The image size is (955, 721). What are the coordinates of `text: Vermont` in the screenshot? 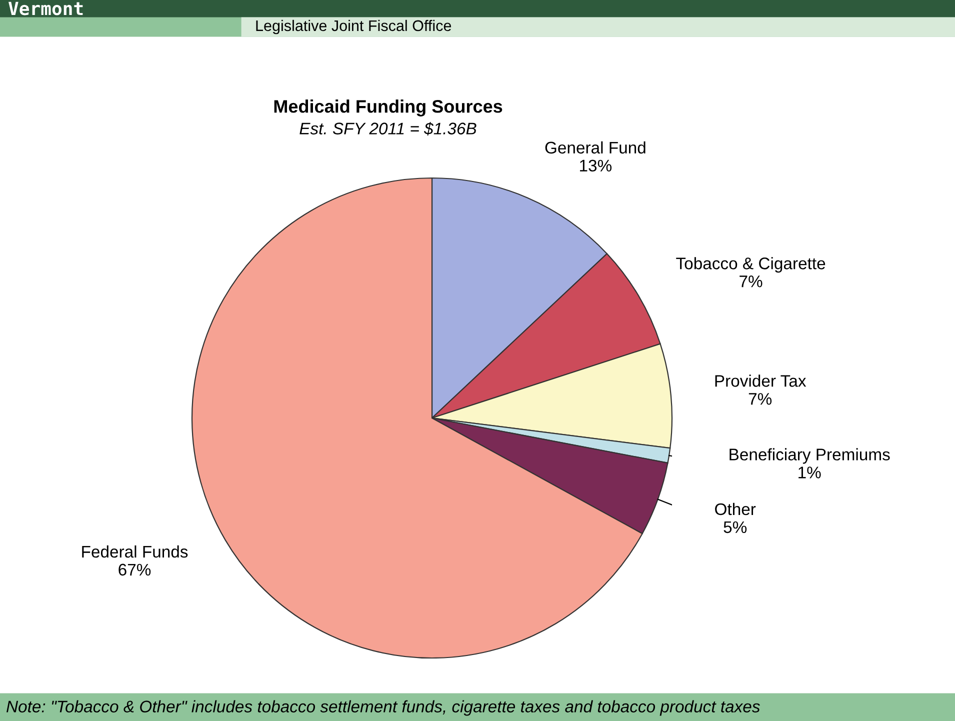 It's located at (45, 9).